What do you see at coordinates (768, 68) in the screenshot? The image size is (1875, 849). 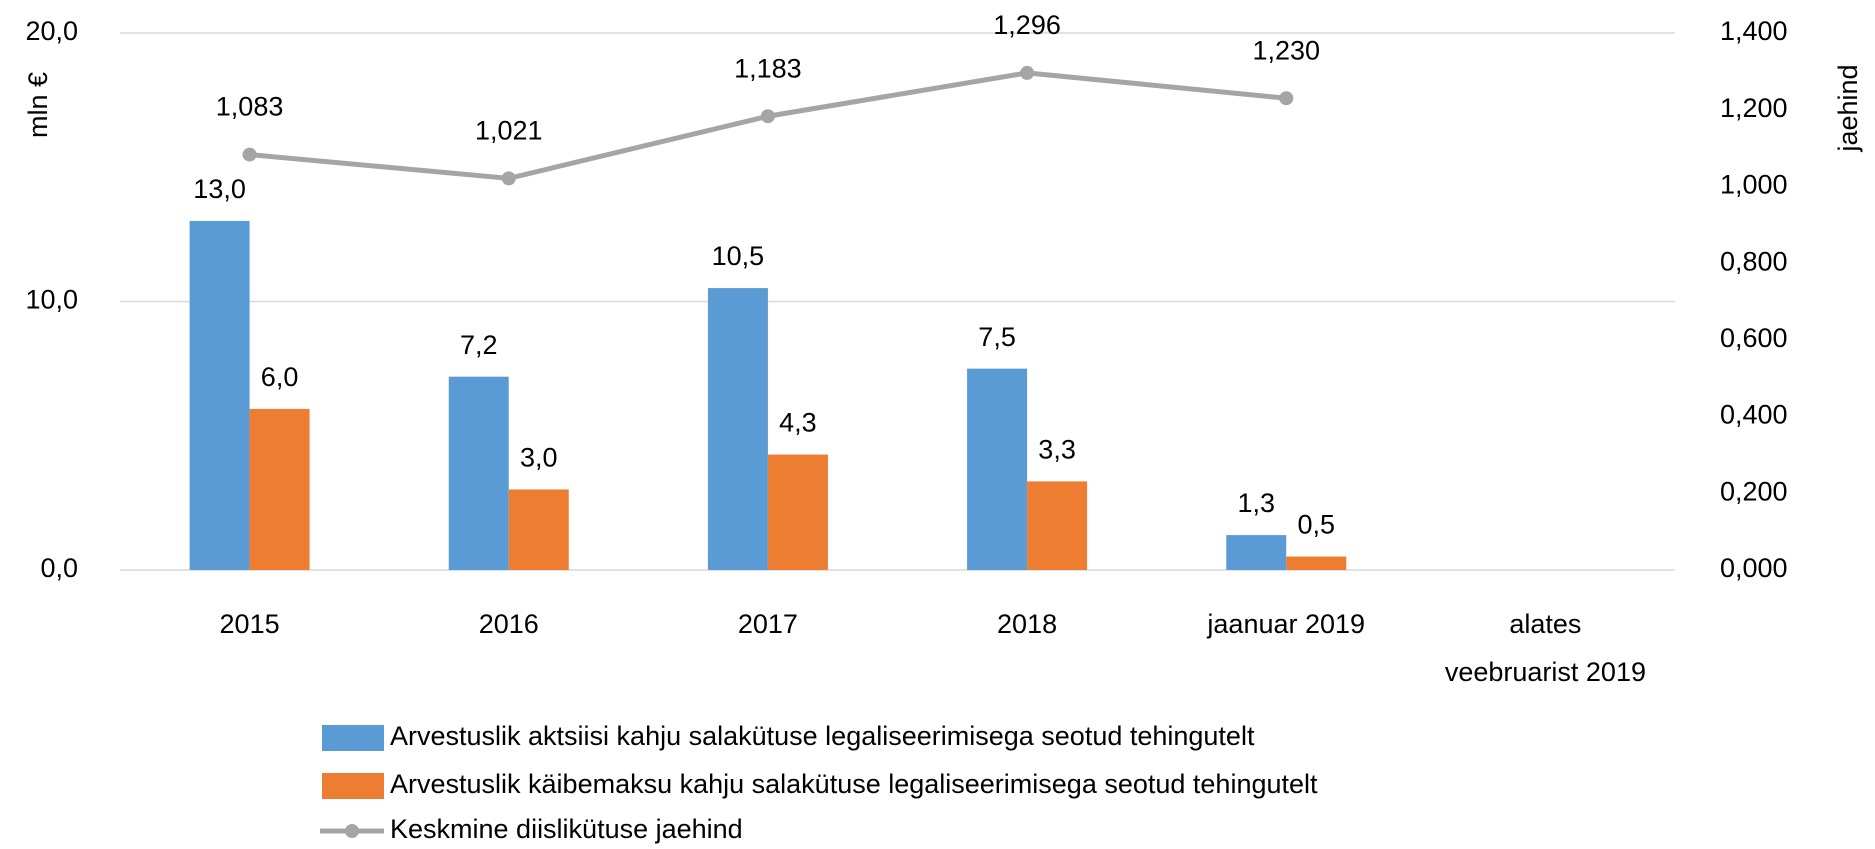 I see `data-label: 1,183` at bounding box center [768, 68].